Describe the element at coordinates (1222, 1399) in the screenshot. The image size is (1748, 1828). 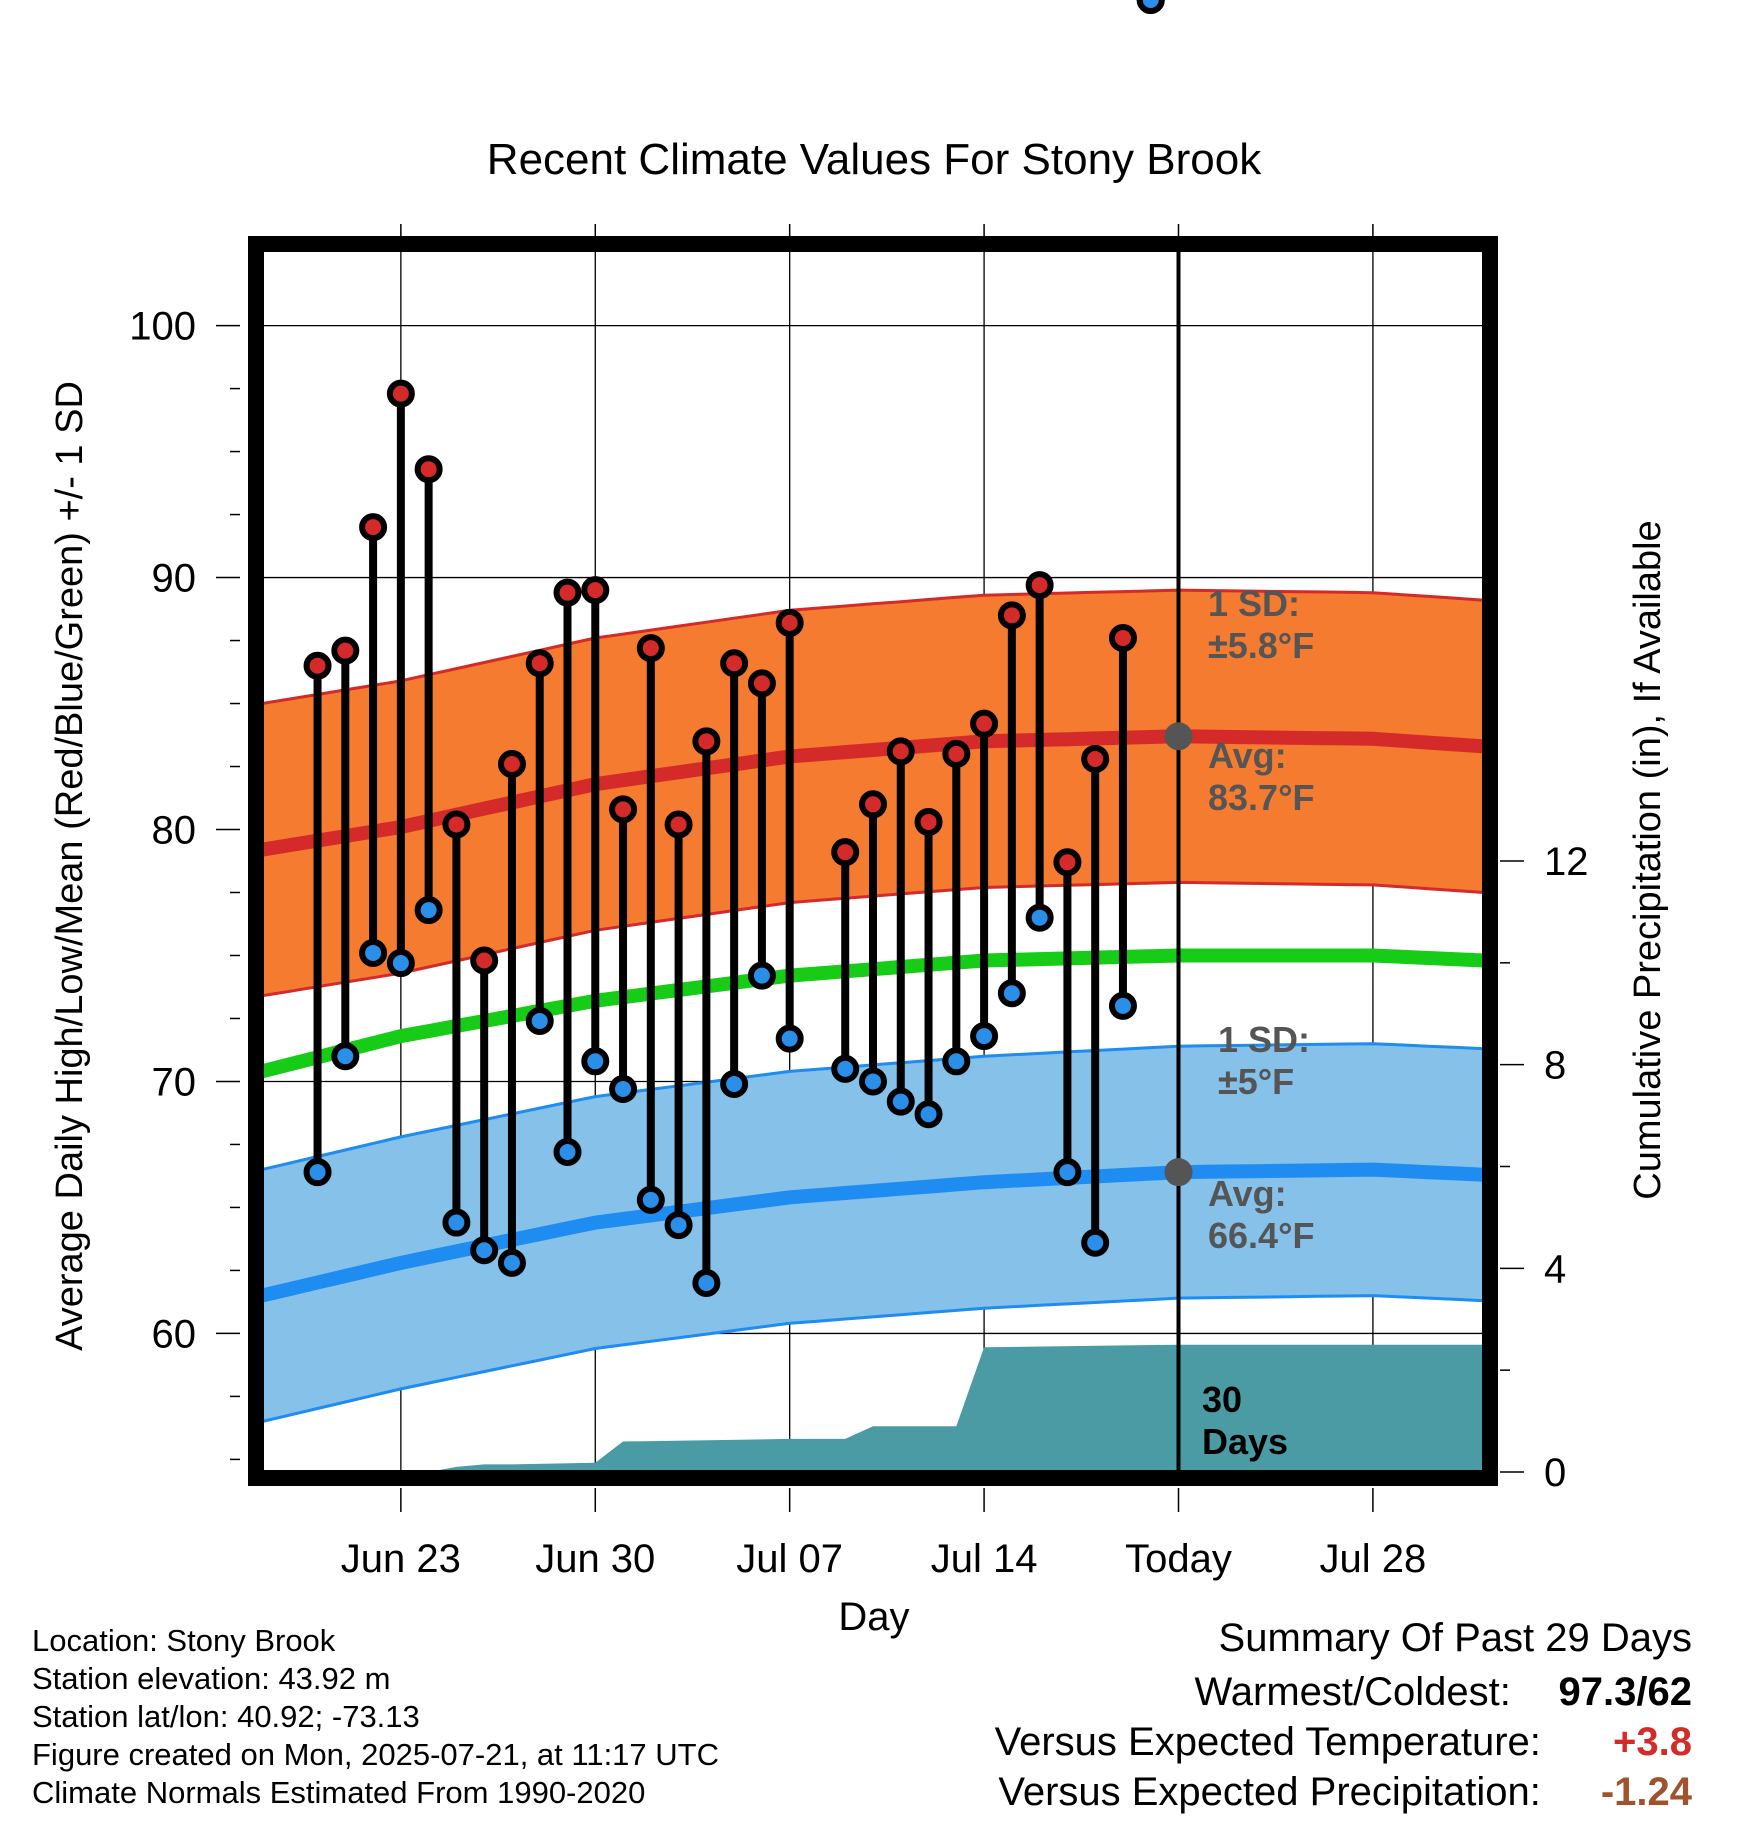
I see `precip-days-number: 30` at that location.